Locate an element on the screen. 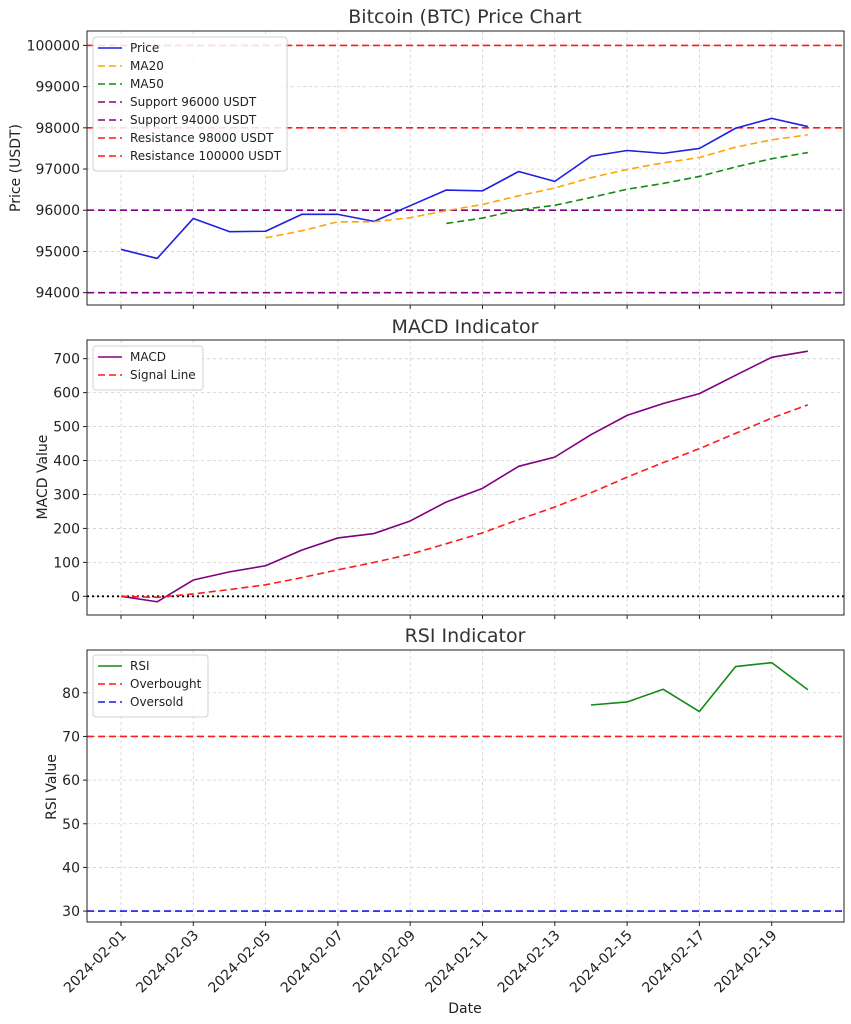  macd-legend-label: MACD is located at coordinates (148, 357).